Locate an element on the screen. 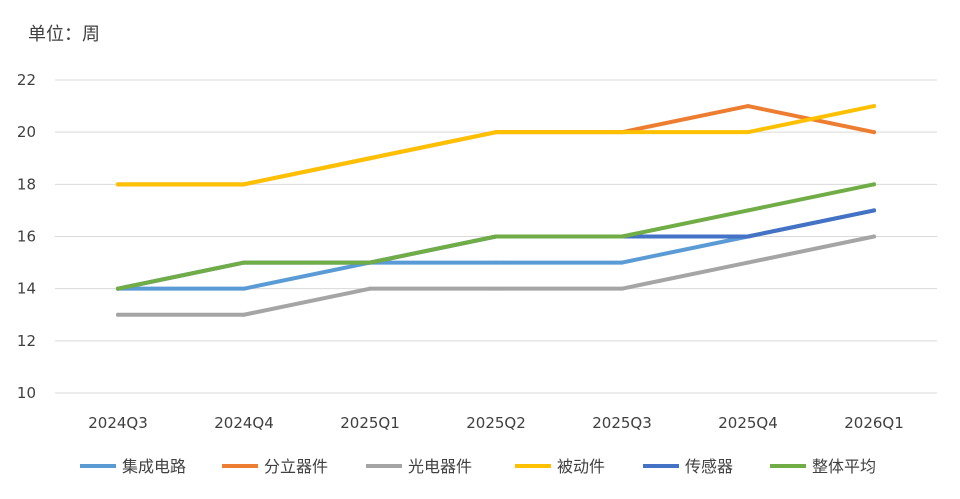 The width and height of the screenshot is (960, 499). legend: 集成电路 分立器件 光电器件 被动件 传感器 整体平均 is located at coordinates (478, 466).